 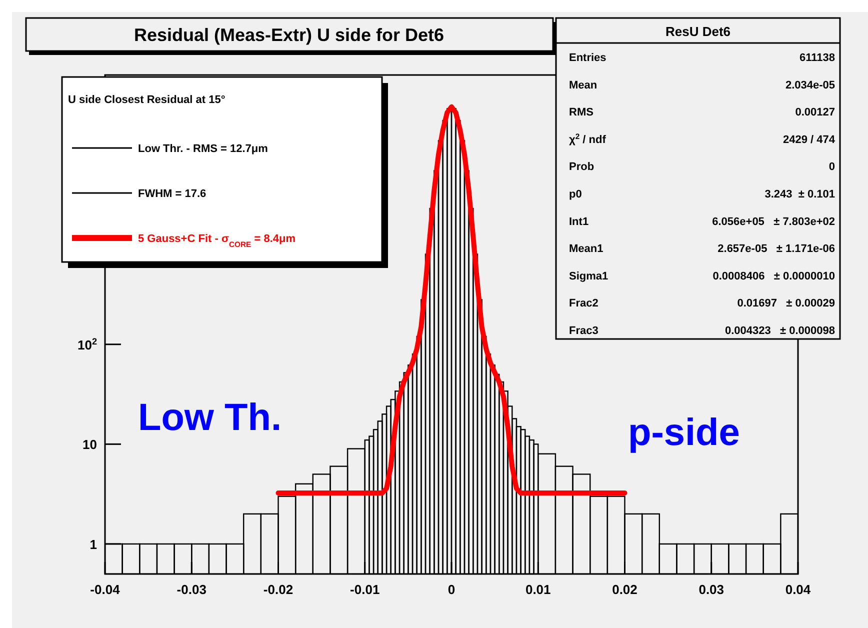 What do you see at coordinates (817, 58) in the screenshot?
I see `text: 611138` at bounding box center [817, 58].